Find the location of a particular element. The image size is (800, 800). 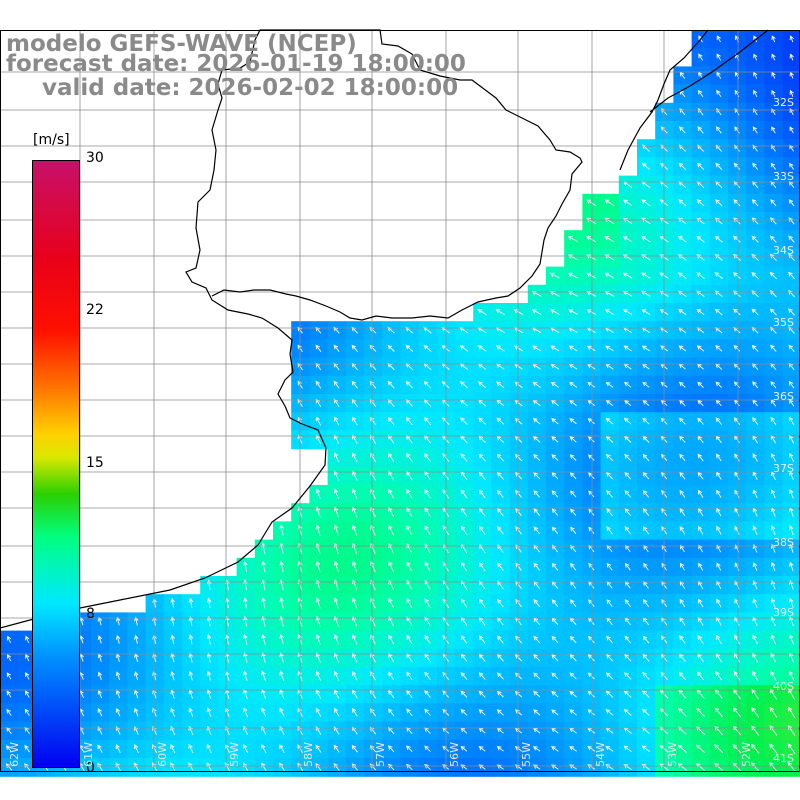

longitude-label: 52W is located at coordinates (746, 754).